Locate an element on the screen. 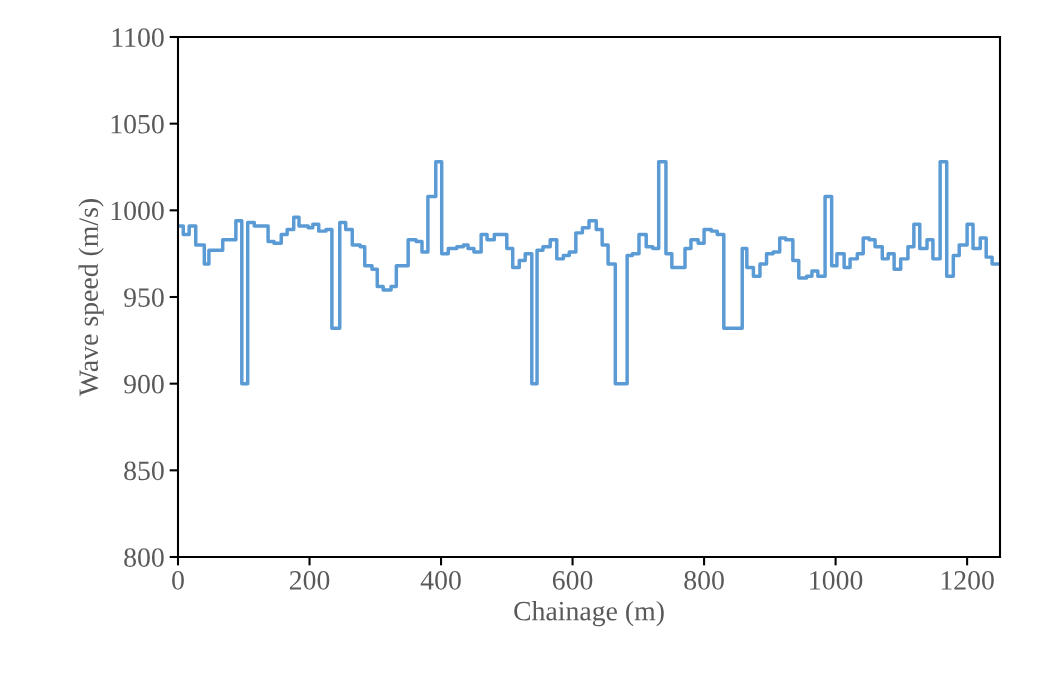 The width and height of the screenshot is (1047, 686). x-tick-label: 1000 is located at coordinates (836, 580).